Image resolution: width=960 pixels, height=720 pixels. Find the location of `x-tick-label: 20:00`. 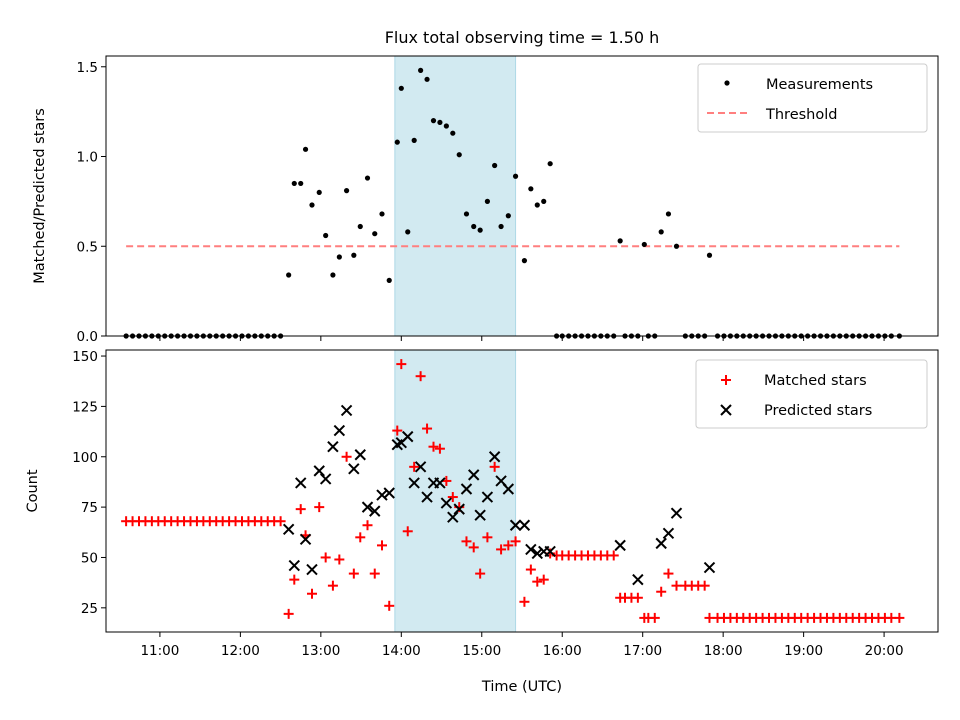

x-tick-label: 20:00 is located at coordinates (884, 651).